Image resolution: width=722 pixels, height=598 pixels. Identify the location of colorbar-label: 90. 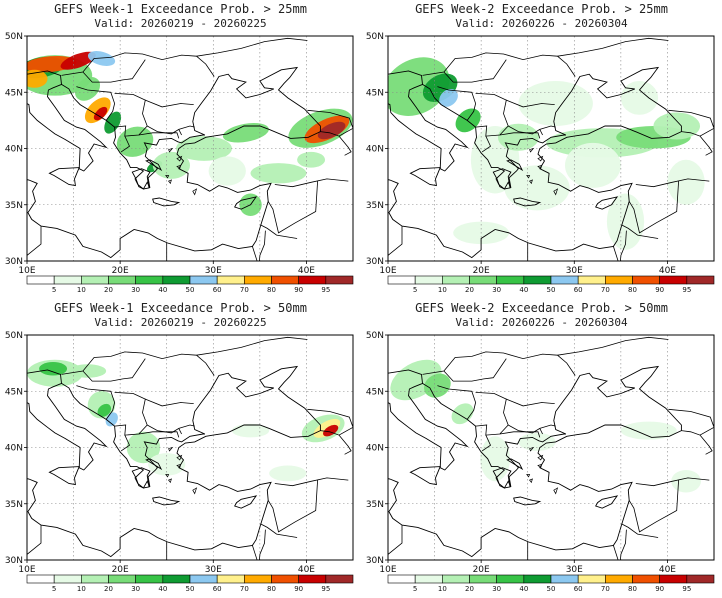
(298, 589).